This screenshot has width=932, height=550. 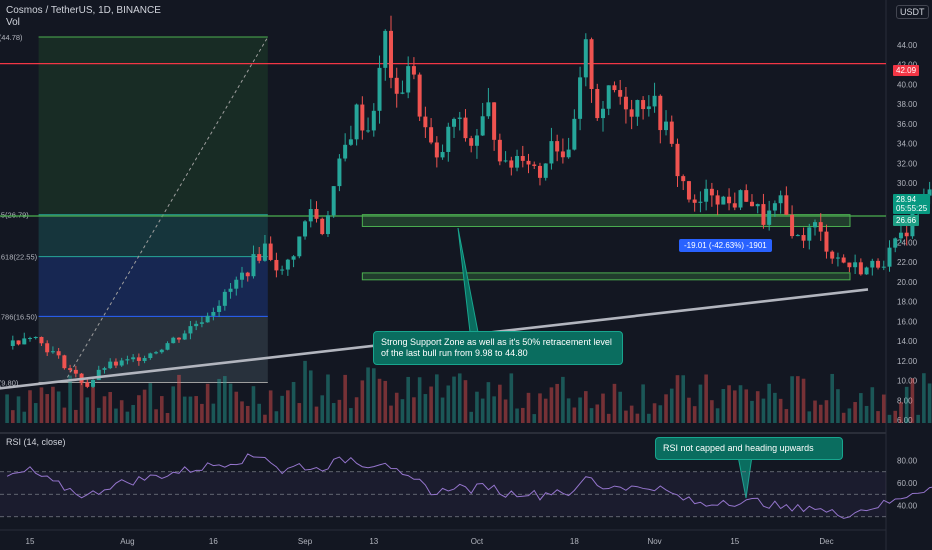 What do you see at coordinates (905, 400) in the screenshot?
I see `y-tick-label-18: 8.00` at bounding box center [905, 400].